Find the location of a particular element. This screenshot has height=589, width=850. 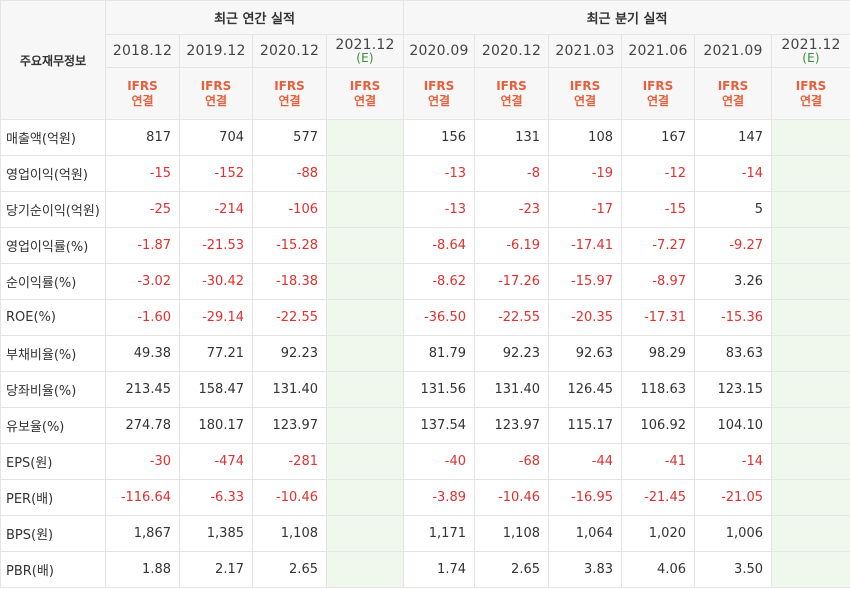

quarter-period-header: 2021.09 is located at coordinates (733, 51).